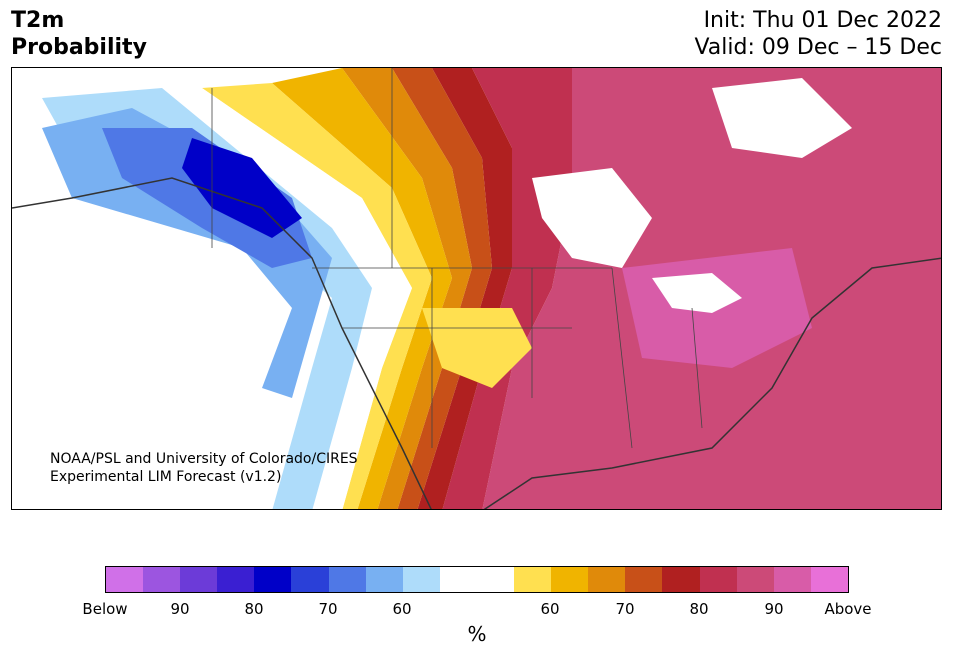 The image size is (953, 659). I want to click on colorbar, so click(477, 579).